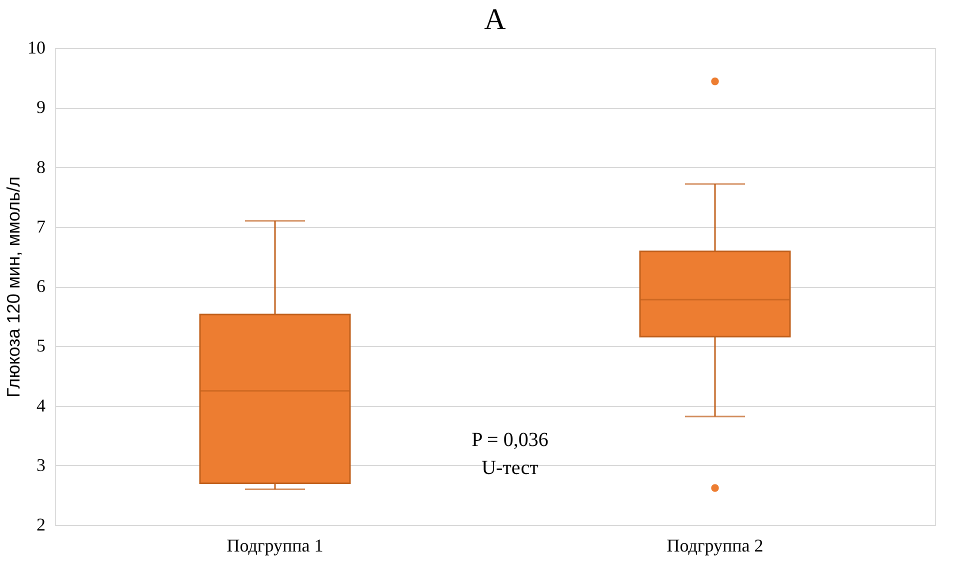  Describe the element at coordinates (41, 166) in the screenshot. I see `y-tick-label: 8` at that location.